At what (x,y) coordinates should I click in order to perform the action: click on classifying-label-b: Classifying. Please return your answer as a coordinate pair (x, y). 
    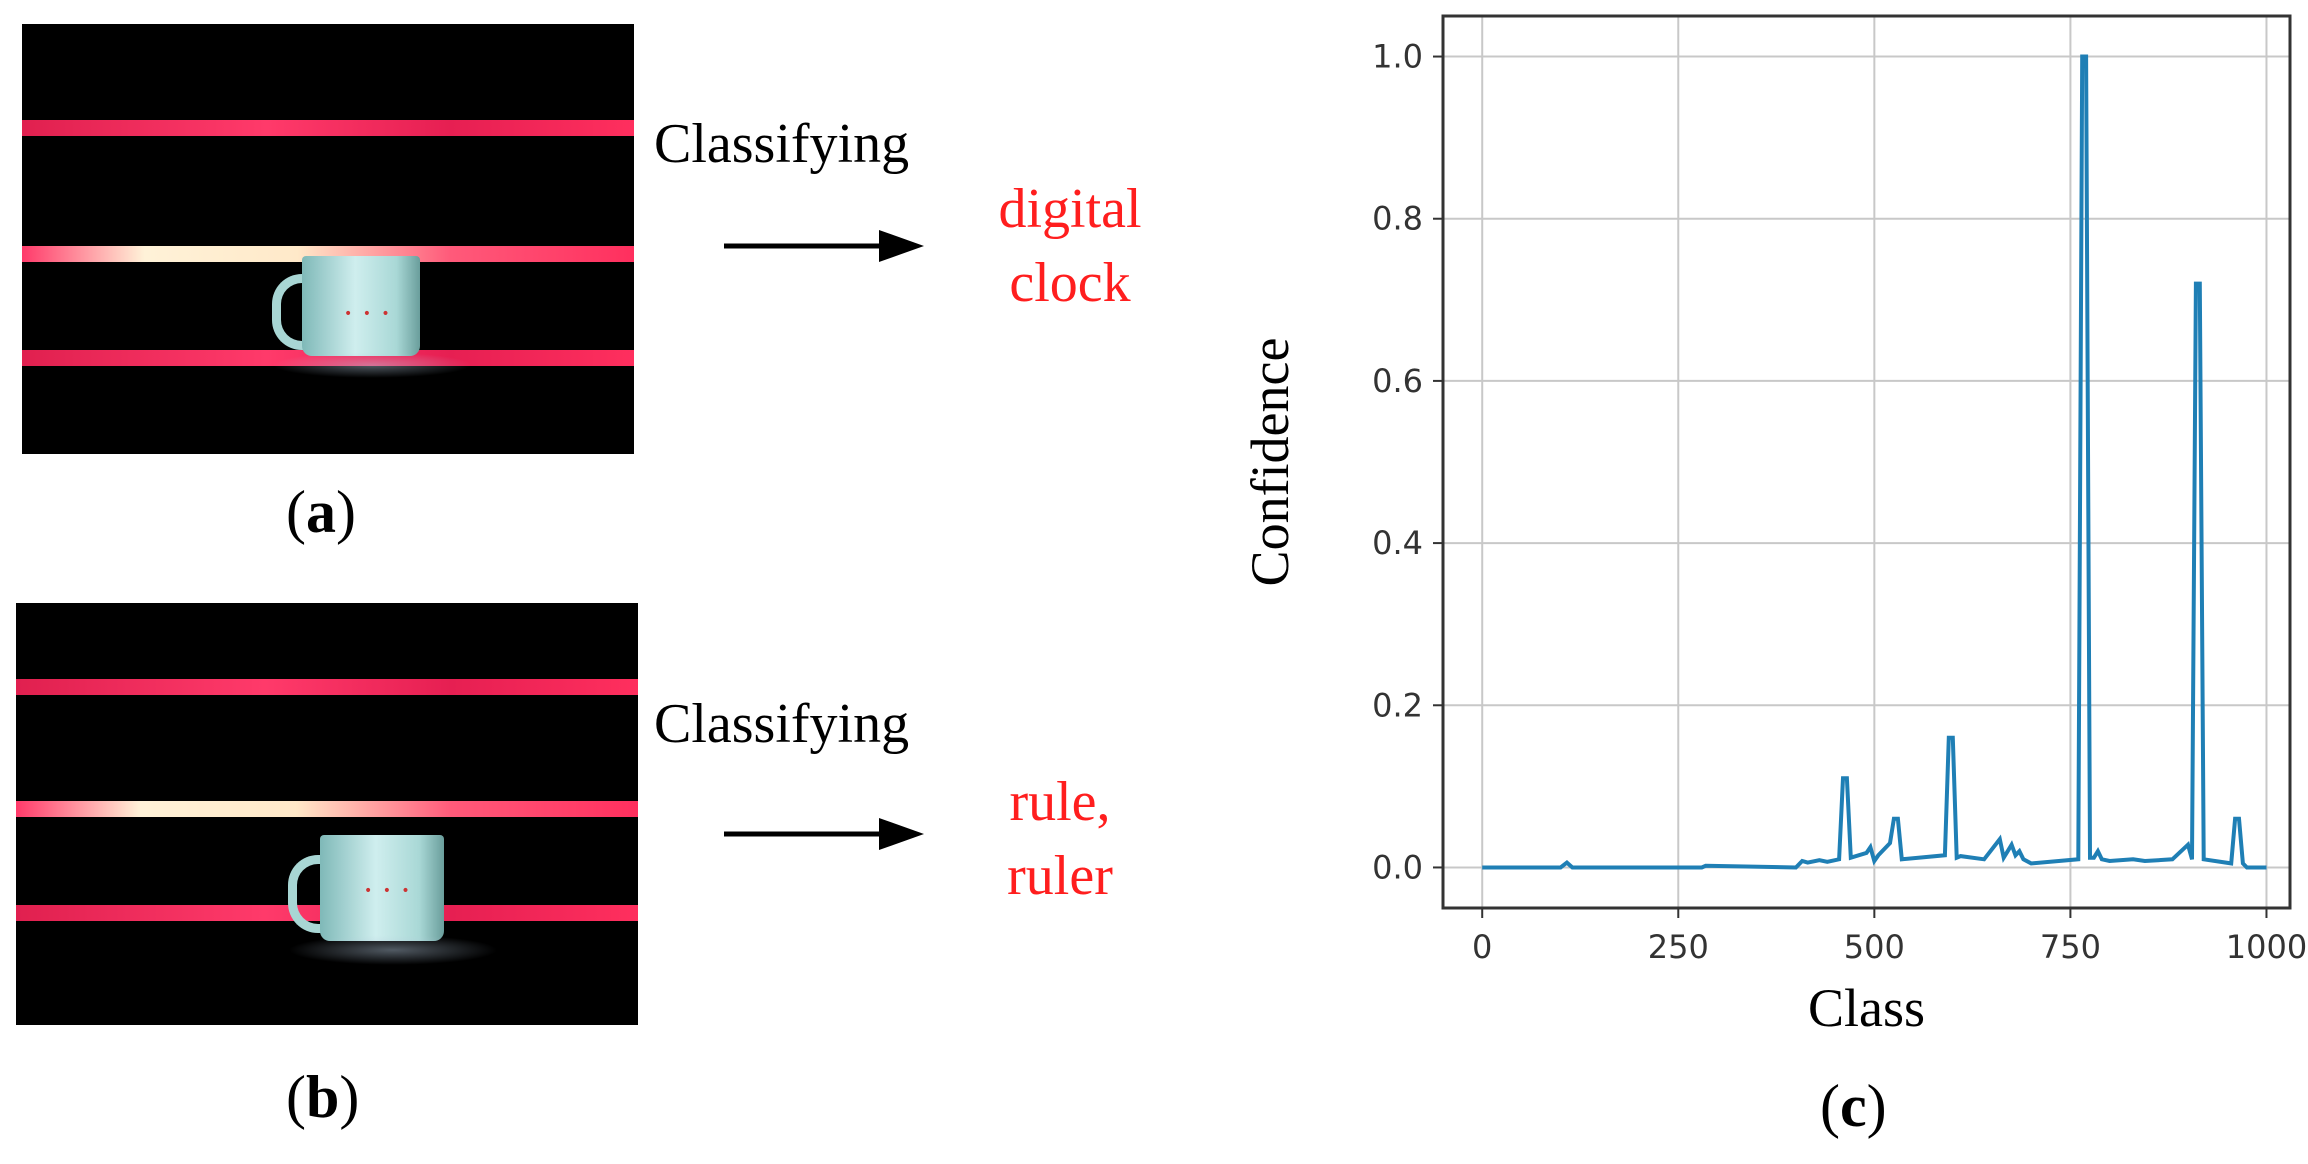
    Looking at the image, I should click on (782, 724).